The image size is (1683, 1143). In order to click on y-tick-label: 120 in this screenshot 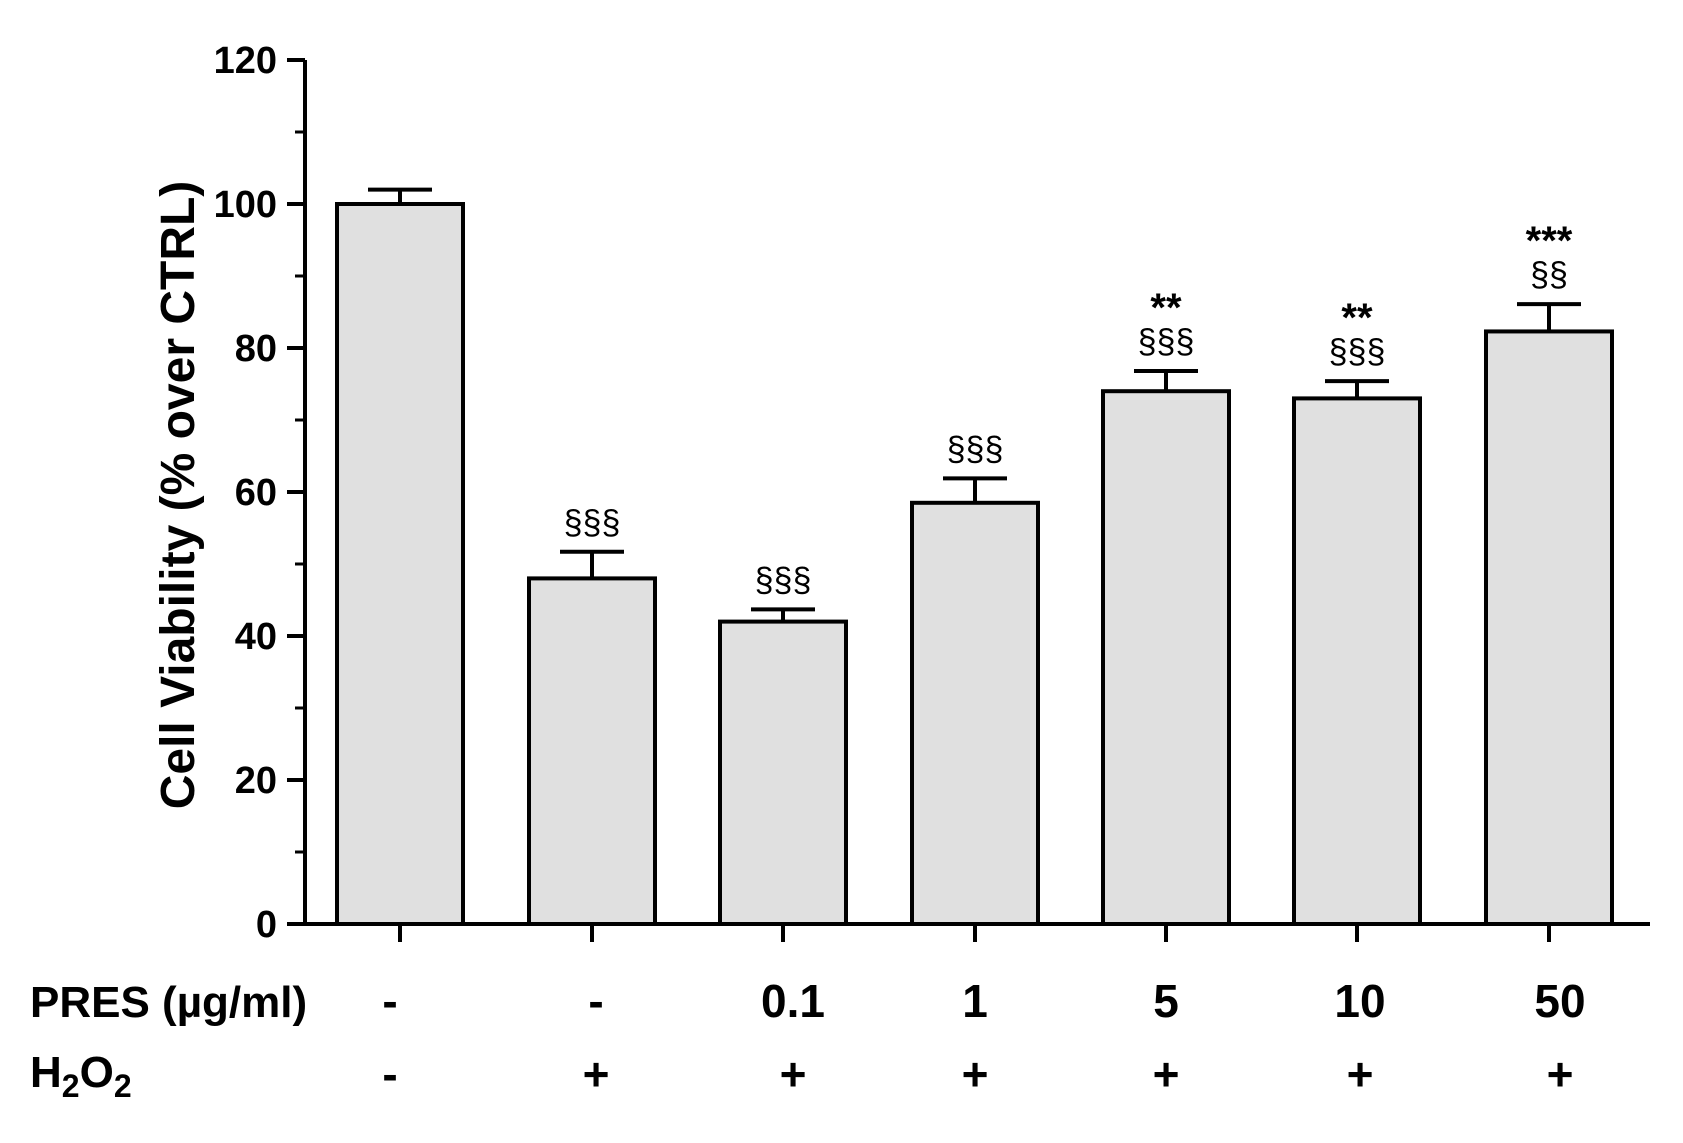, I will do `click(245, 61)`.